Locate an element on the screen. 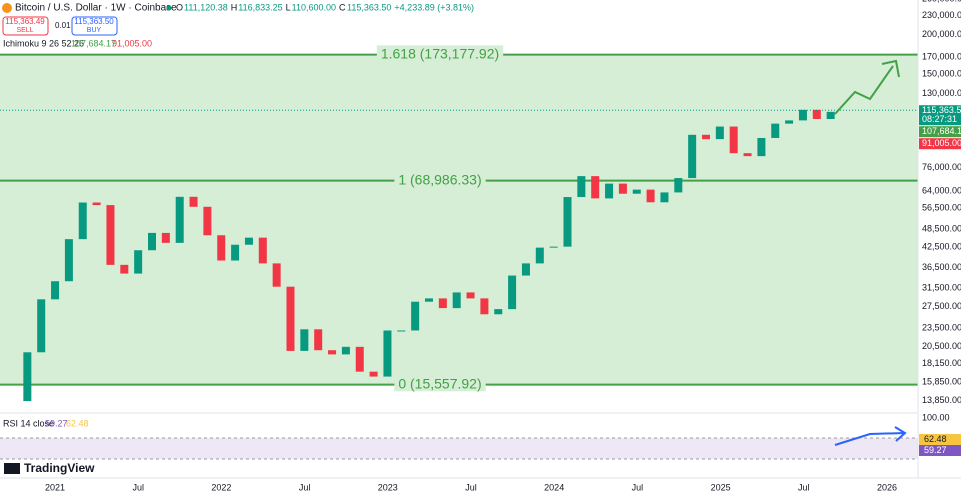 This screenshot has width=961, height=493. indicator-name: Ichimoku 9 26 52 26 is located at coordinates (43, 43).